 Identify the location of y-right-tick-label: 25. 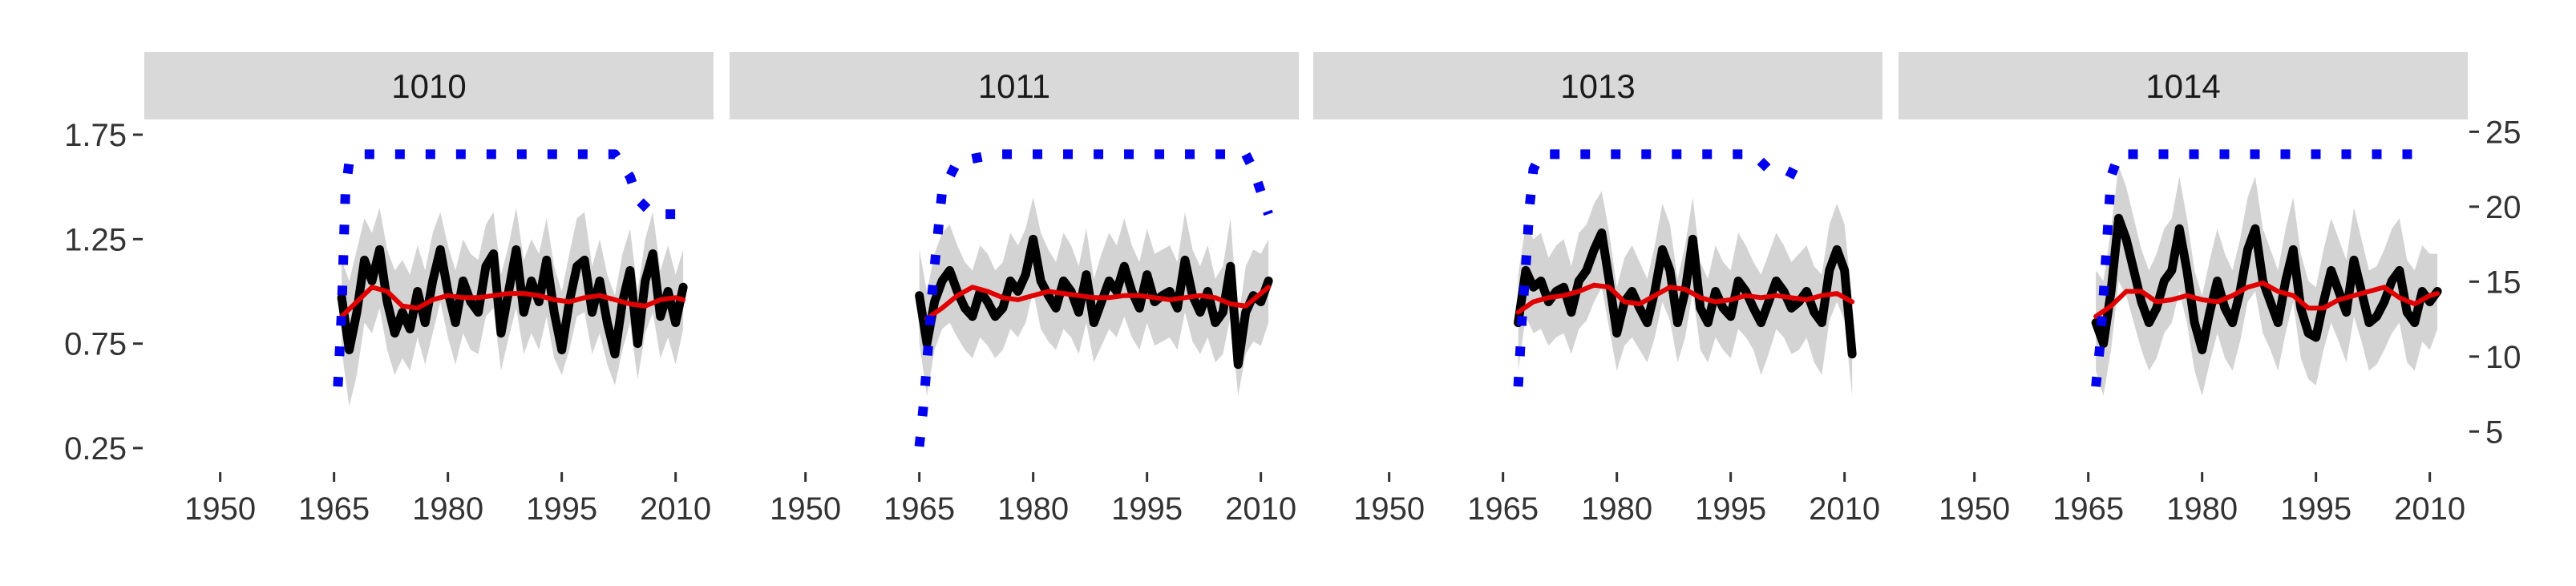
(2503, 132).